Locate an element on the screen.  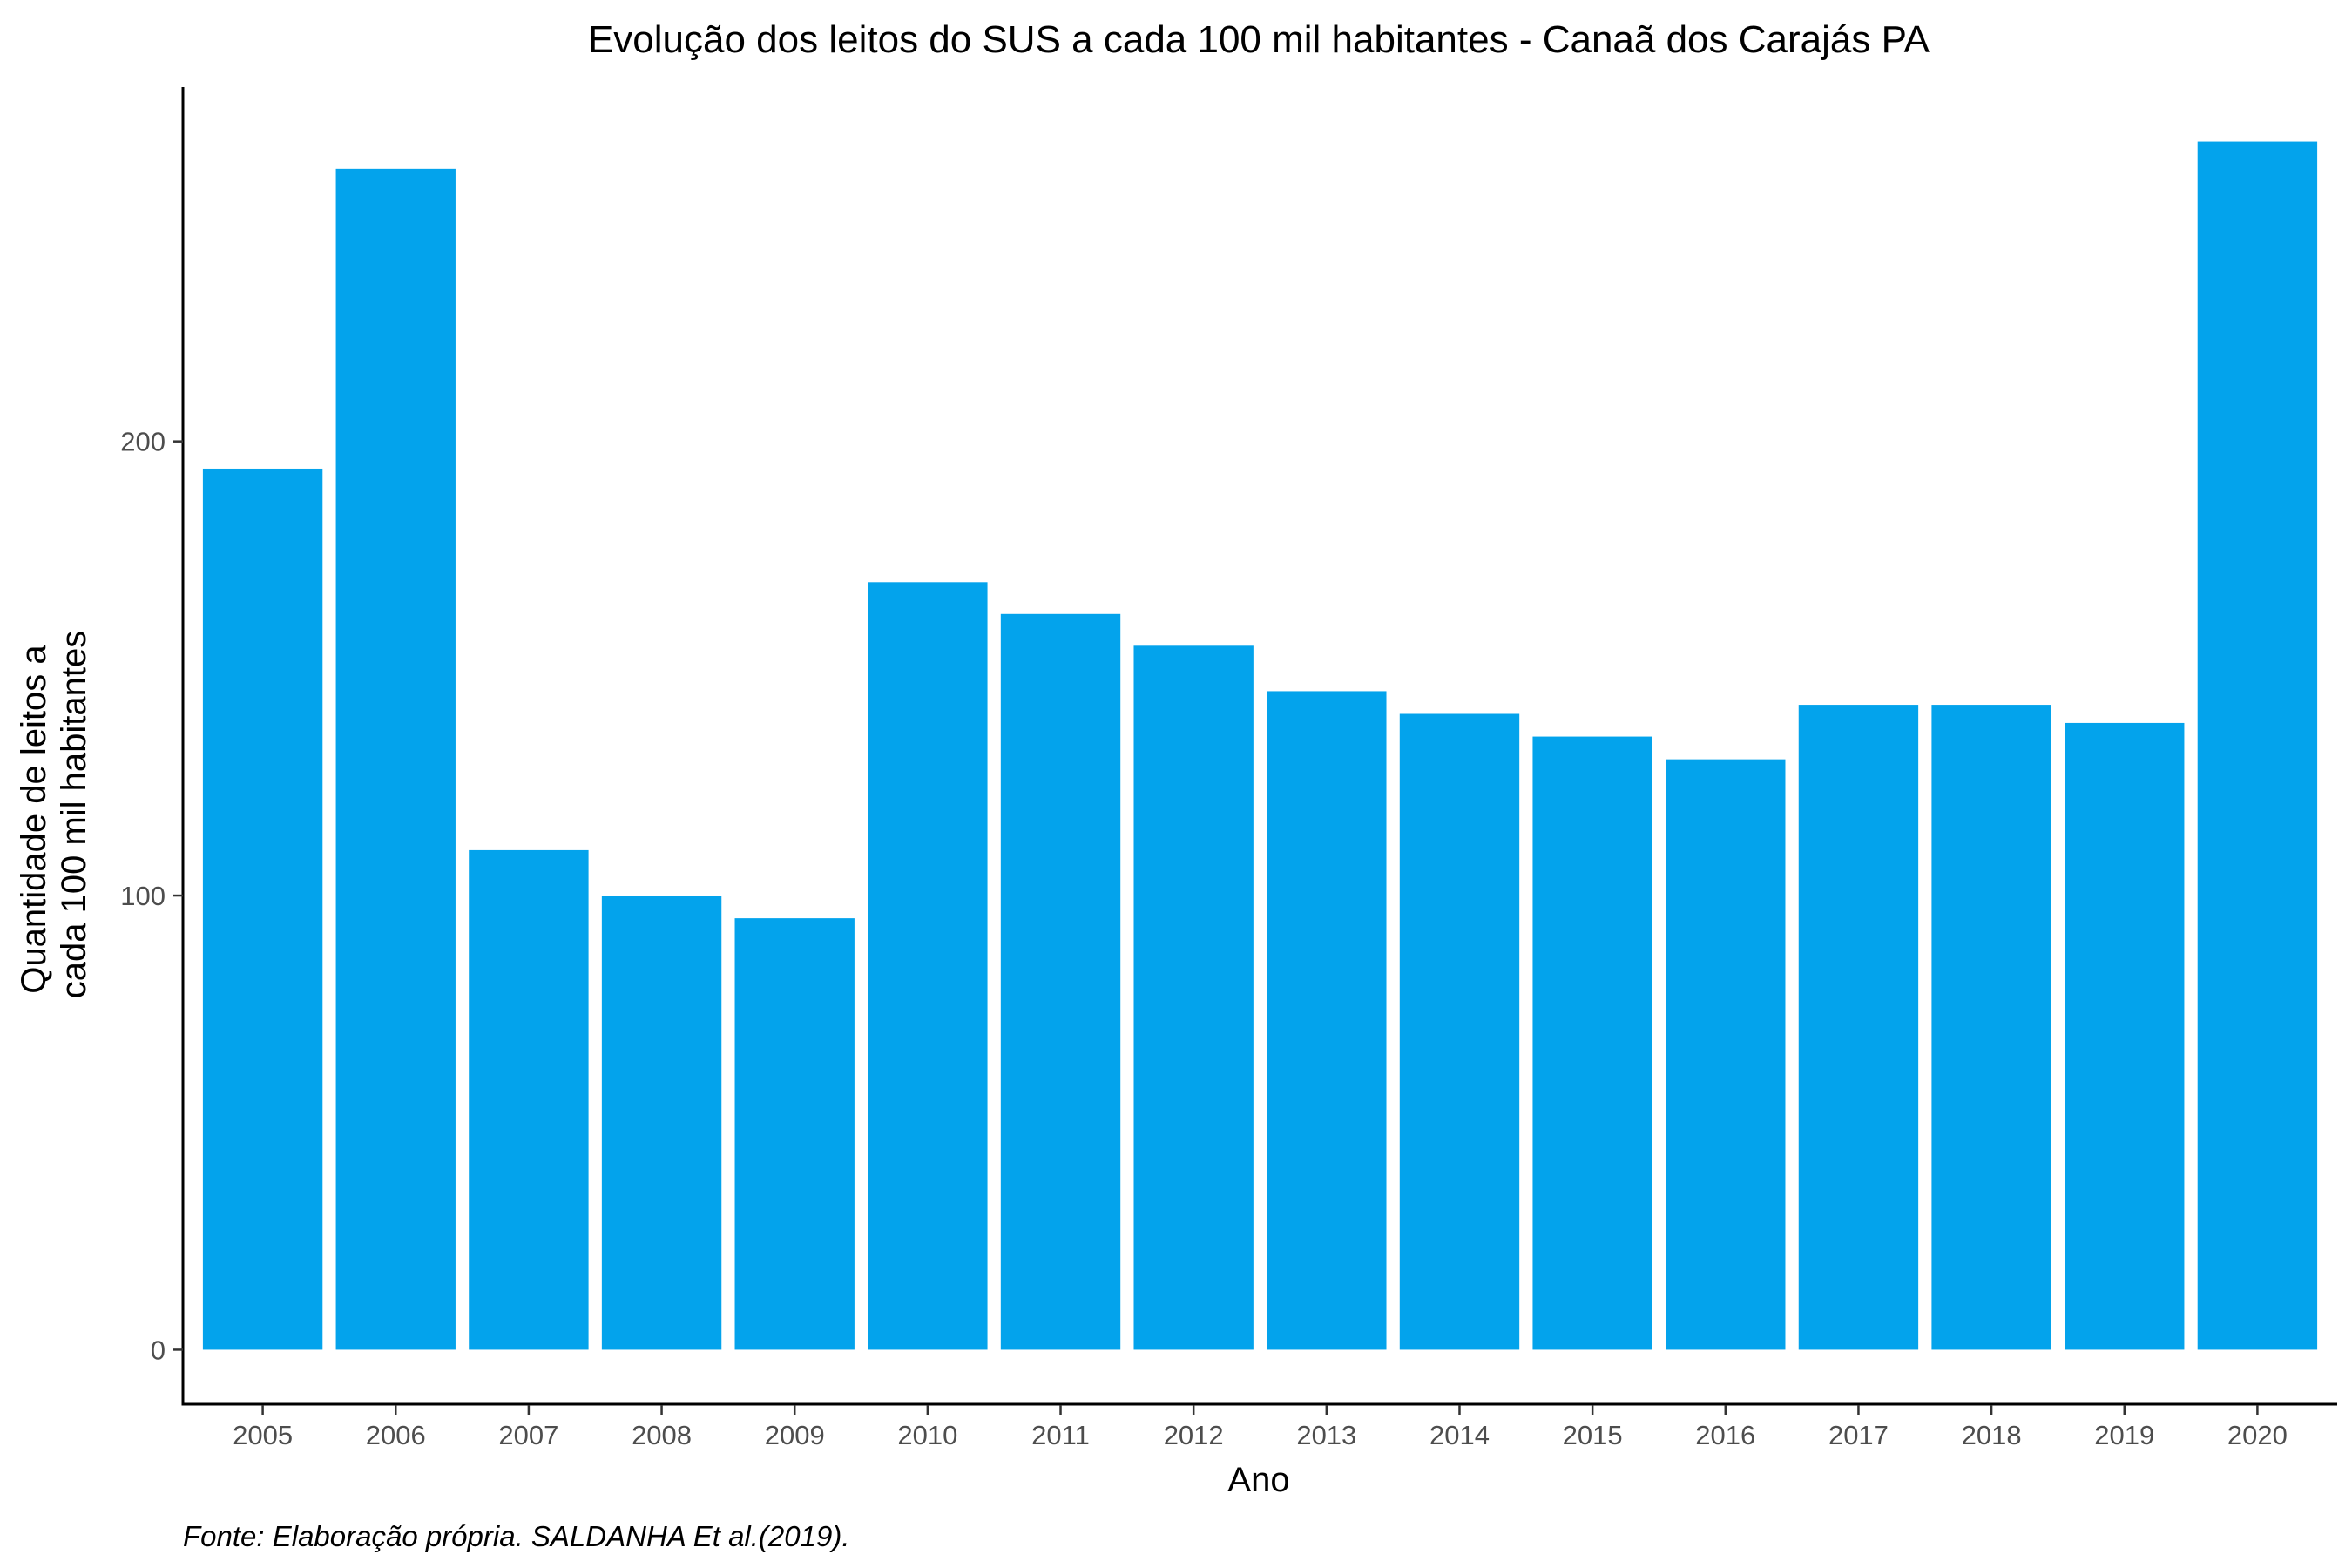
x-tick-label: 2006 is located at coordinates (396, 1435).